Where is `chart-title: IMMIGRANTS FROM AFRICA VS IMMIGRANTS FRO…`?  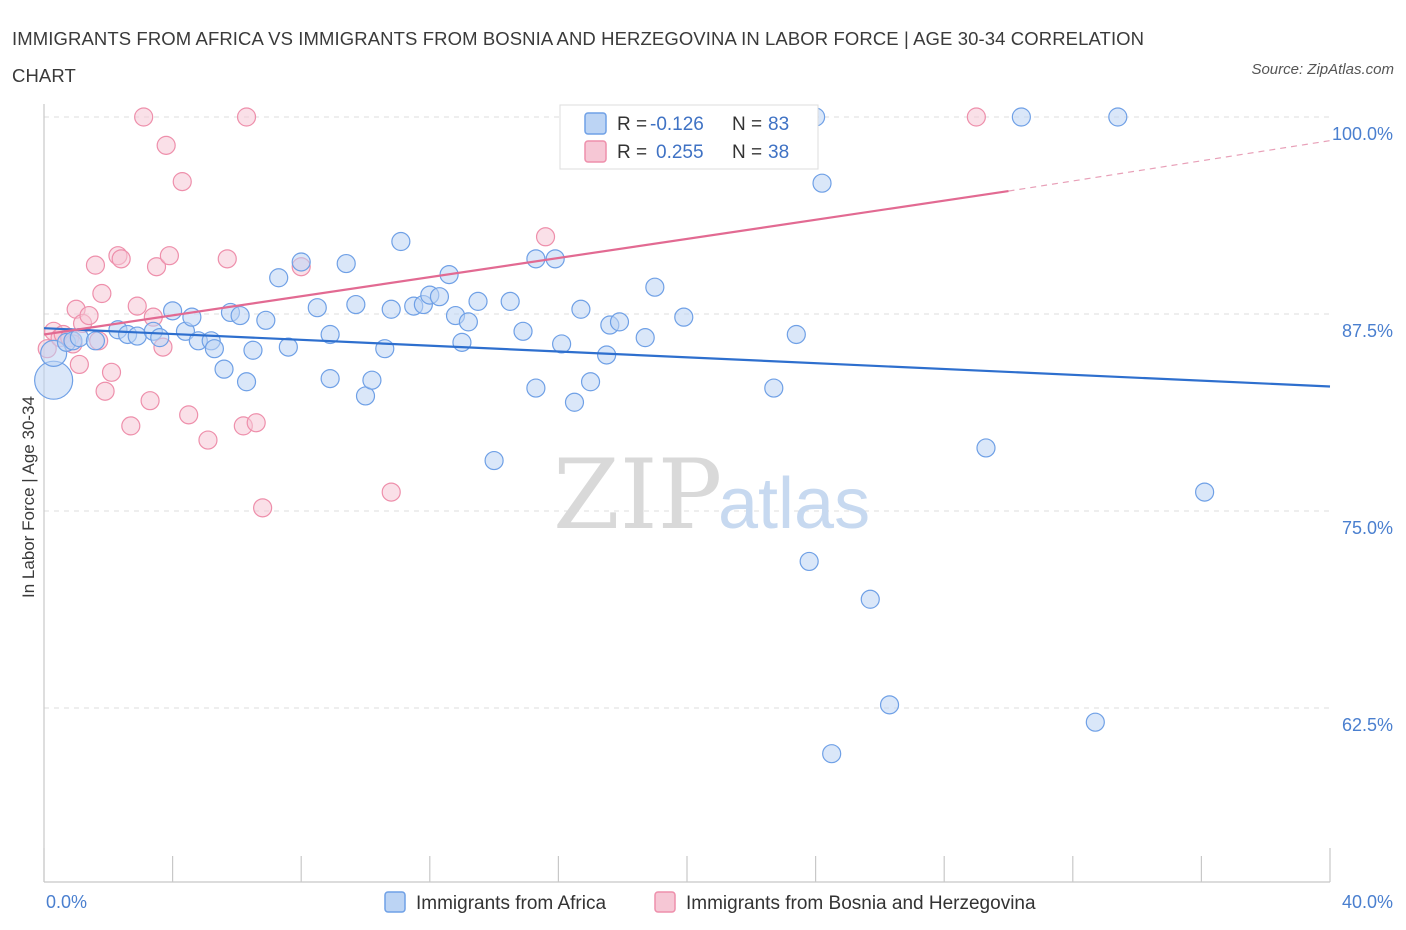 chart-title: IMMIGRANTS FROM AFRICA VS IMMIGRANTS FRO… is located at coordinates (578, 57).